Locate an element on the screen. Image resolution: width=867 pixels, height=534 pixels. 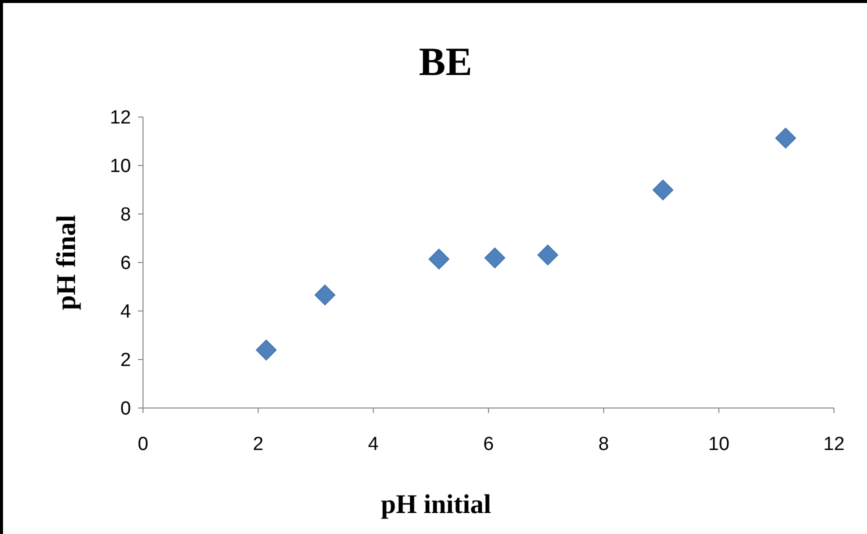
x-tick-label: 12 is located at coordinates (834, 444).